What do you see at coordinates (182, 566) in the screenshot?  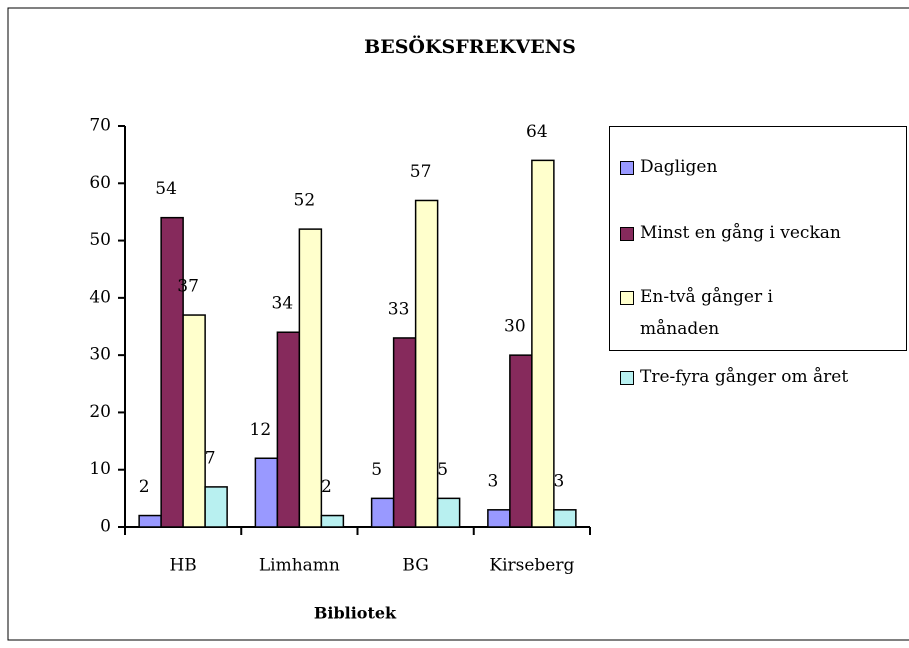 I see `x-tick-label: HB` at bounding box center [182, 566].